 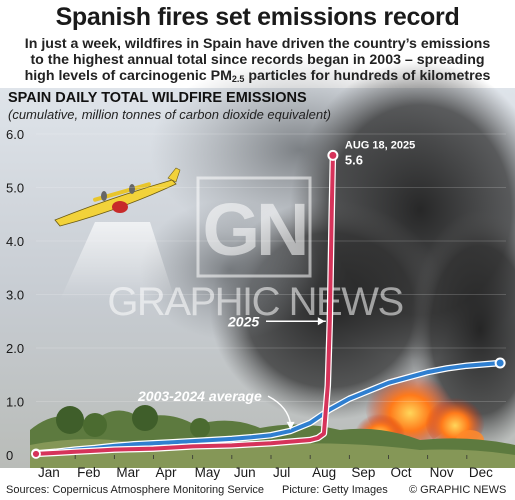 I want to click on headline: Spanish fires set emissions record, so click(x=257, y=17).